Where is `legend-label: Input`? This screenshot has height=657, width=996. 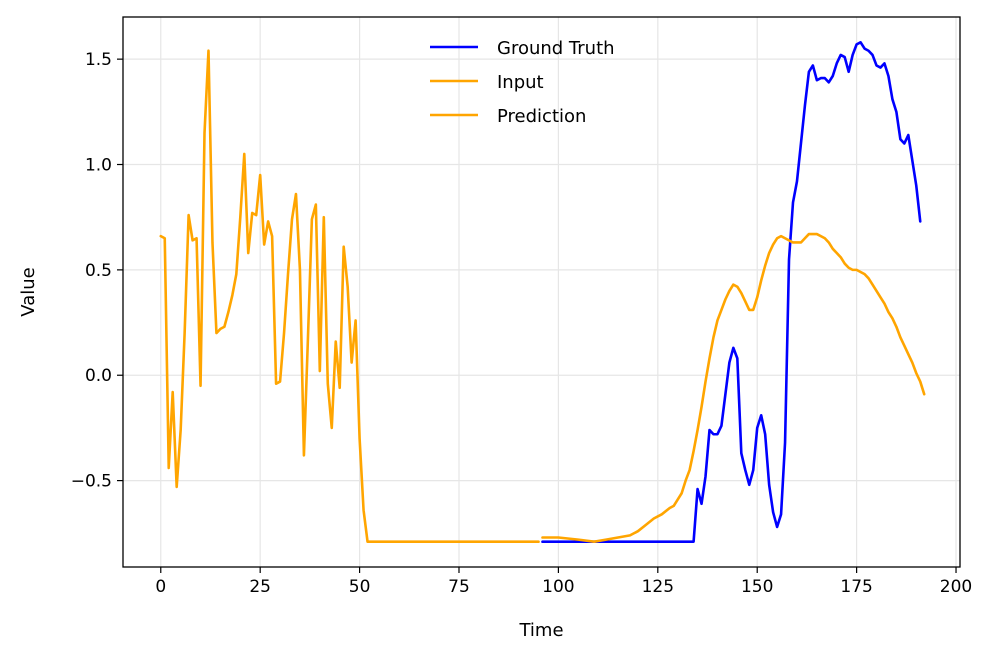 legend-label: Input is located at coordinates (520, 82).